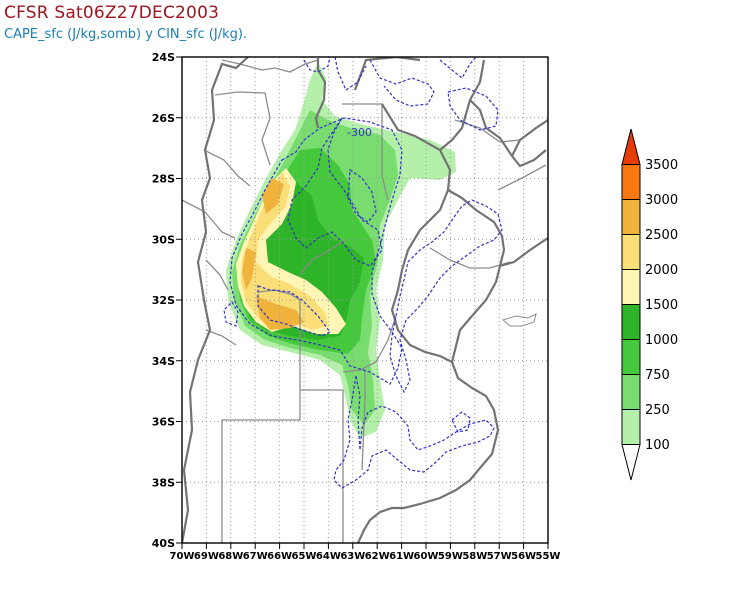  Describe the element at coordinates (548, 556) in the screenshot. I see `lon-label: 55W` at that location.